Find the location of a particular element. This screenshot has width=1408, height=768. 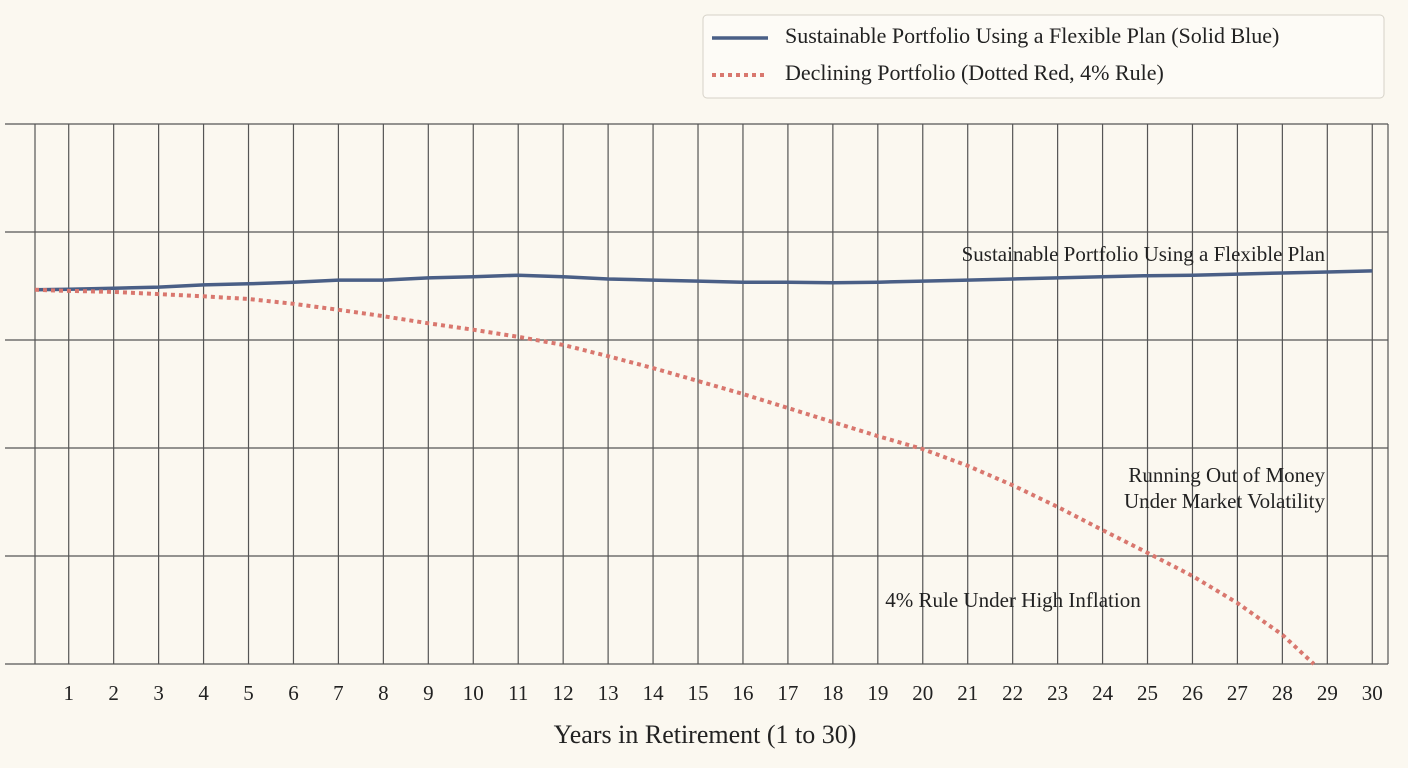

x-tick-label: 19 is located at coordinates (877, 693).